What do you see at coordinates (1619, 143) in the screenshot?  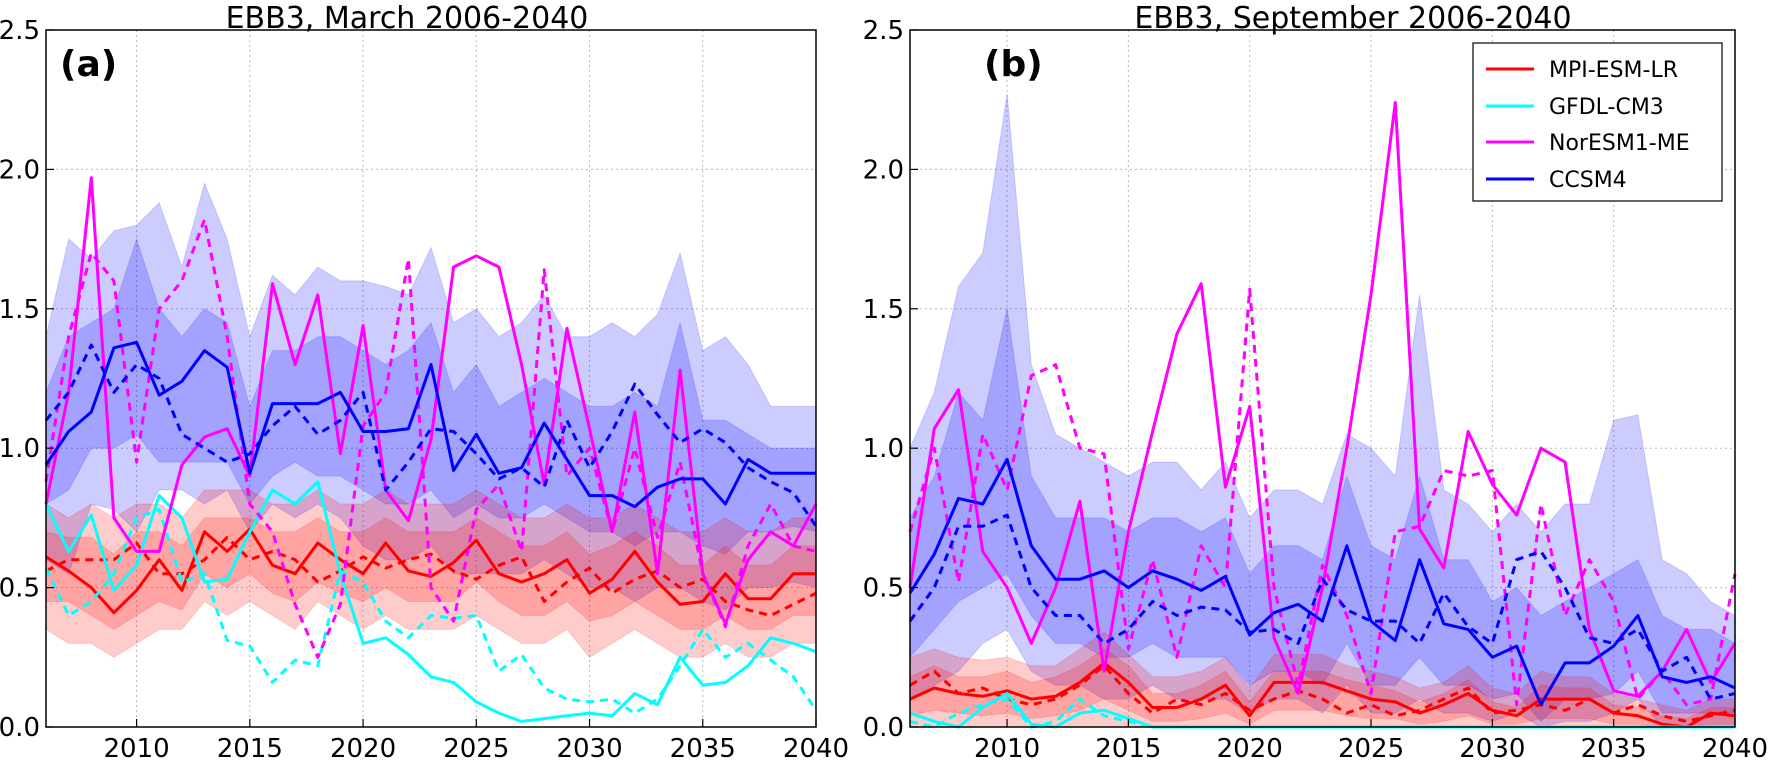 I see `legend-label-noresm: NorESM1-ME` at bounding box center [1619, 143].